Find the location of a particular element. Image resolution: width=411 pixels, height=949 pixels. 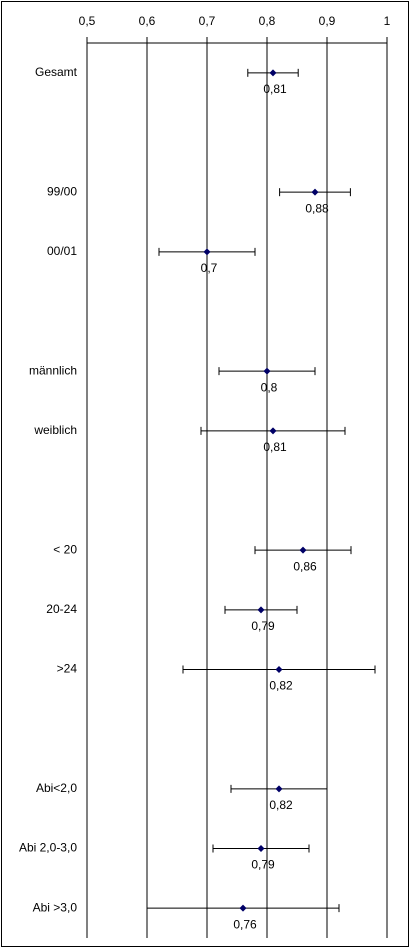

x-tick-label: 0,5 is located at coordinates (87, 21).